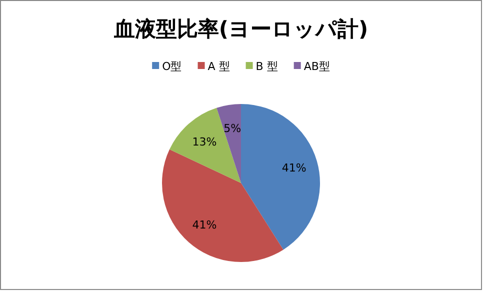 The image size is (483, 291). I want to click on legend-label: B 型, so click(267, 66).